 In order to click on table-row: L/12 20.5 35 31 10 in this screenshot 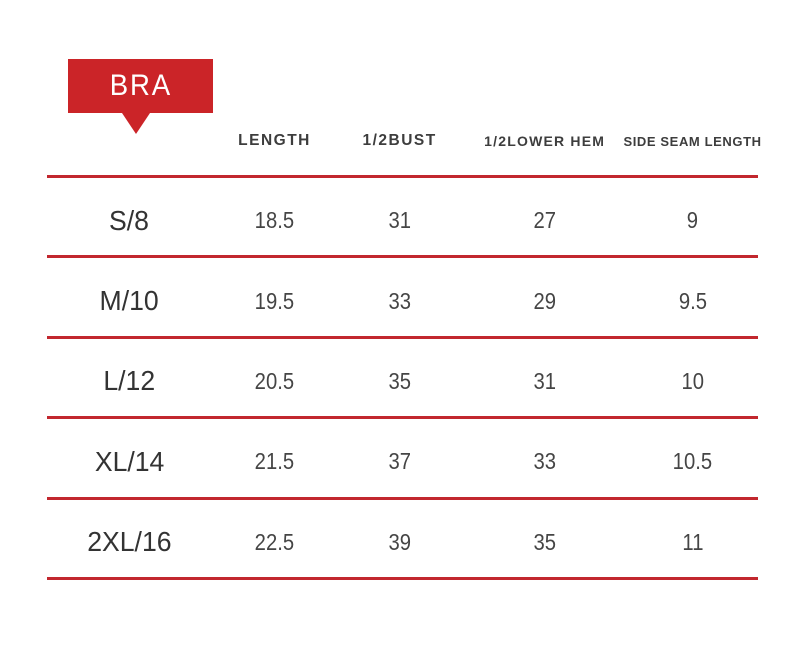, I will do `click(402, 375)`.